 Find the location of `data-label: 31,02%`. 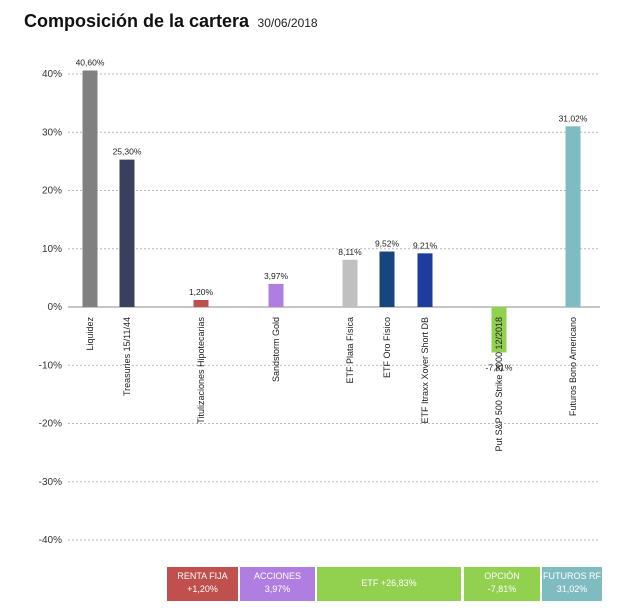

data-label: 31,02% is located at coordinates (573, 118).